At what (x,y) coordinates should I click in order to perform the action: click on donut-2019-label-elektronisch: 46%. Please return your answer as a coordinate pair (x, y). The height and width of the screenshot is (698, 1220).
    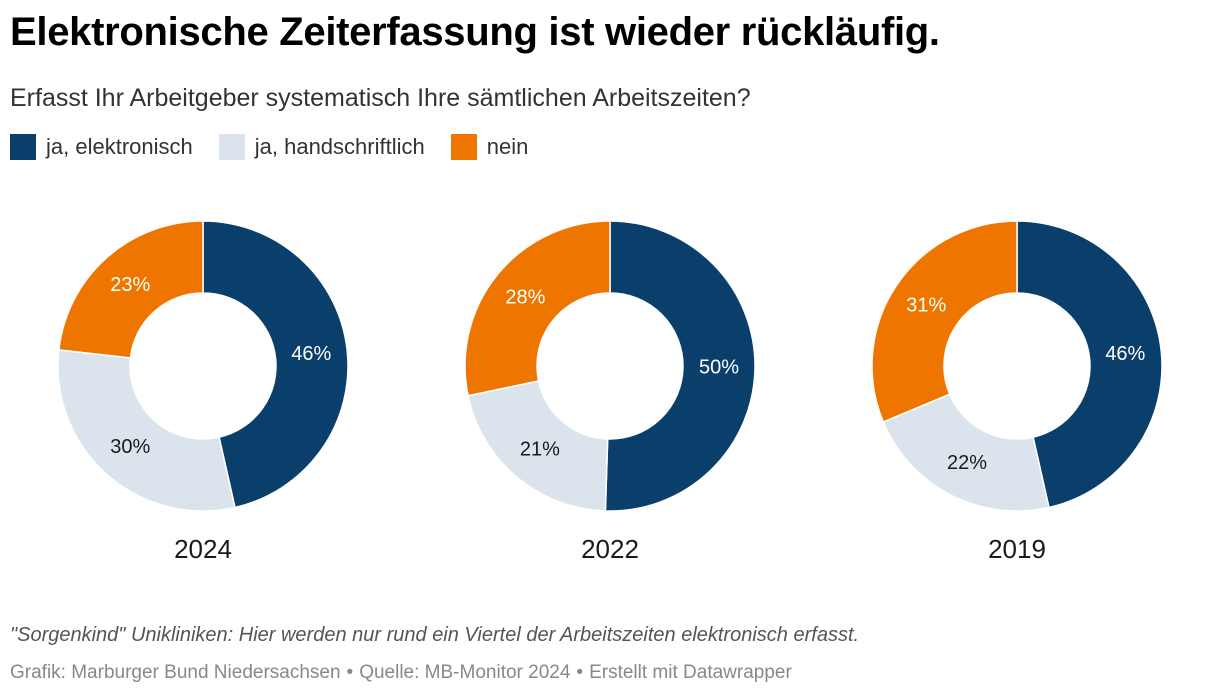
    Looking at the image, I should click on (1125, 354).